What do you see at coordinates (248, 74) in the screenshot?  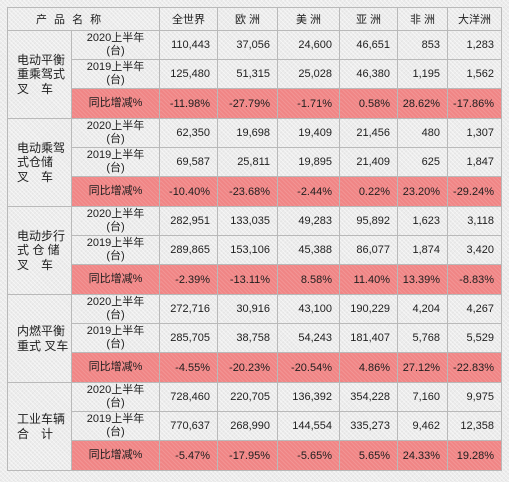 I see `value-cell-europe: 51,315` at bounding box center [248, 74].